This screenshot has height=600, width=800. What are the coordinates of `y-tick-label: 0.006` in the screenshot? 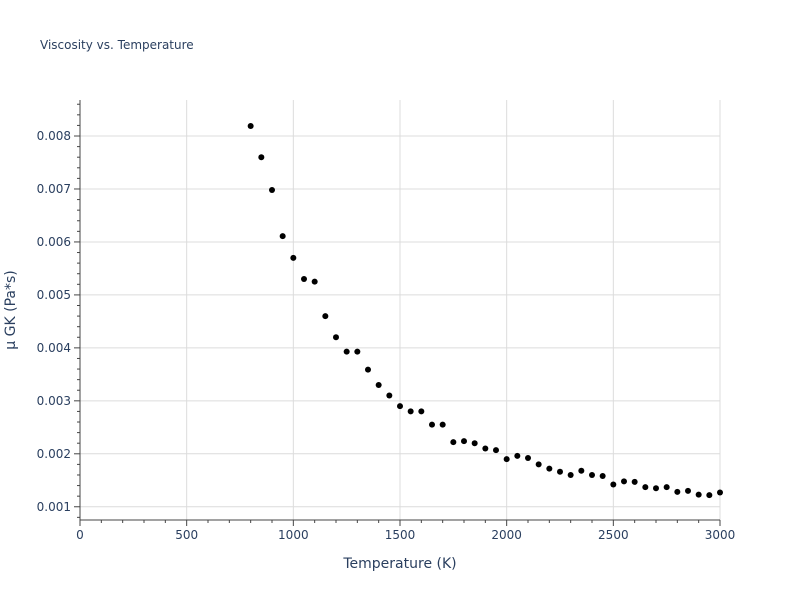 It's located at (54, 242).